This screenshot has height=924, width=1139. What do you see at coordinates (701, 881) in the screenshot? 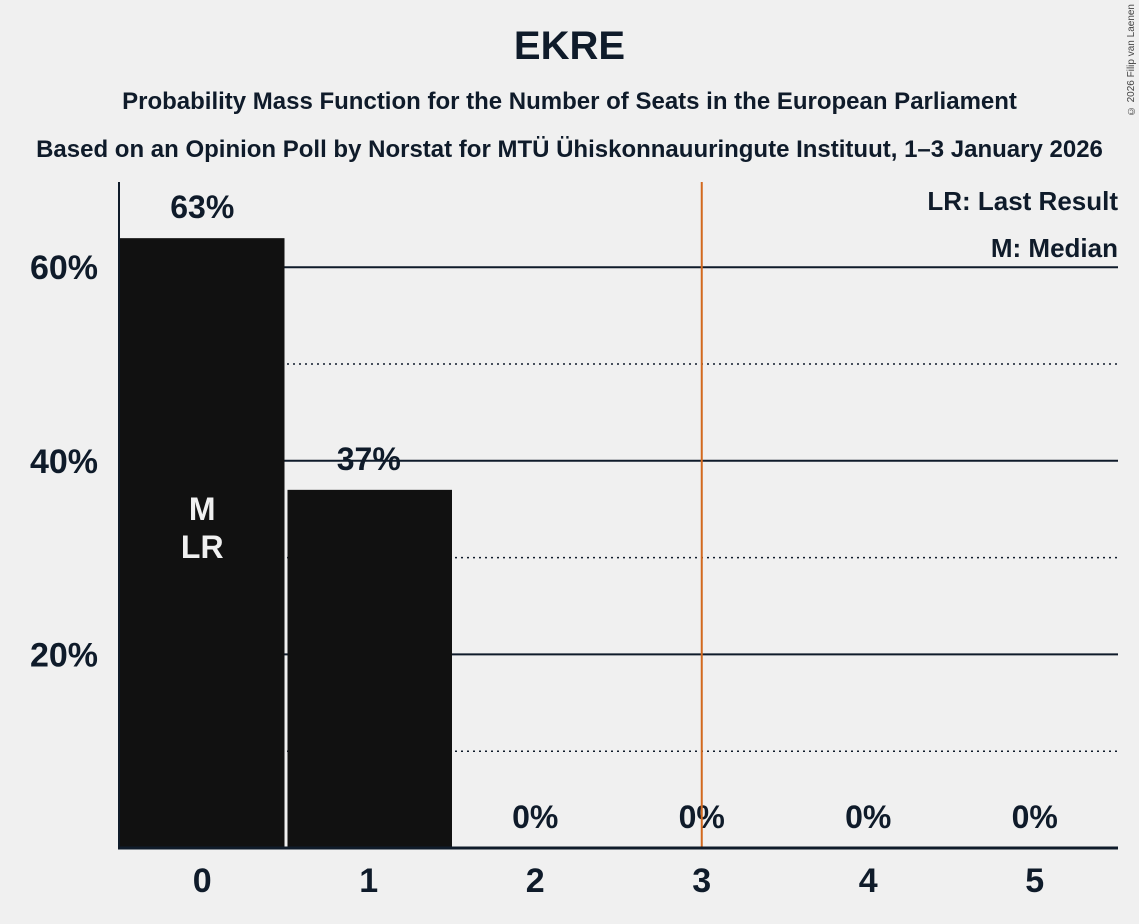
I see `x-tick-label: 3` at bounding box center [701, 881].